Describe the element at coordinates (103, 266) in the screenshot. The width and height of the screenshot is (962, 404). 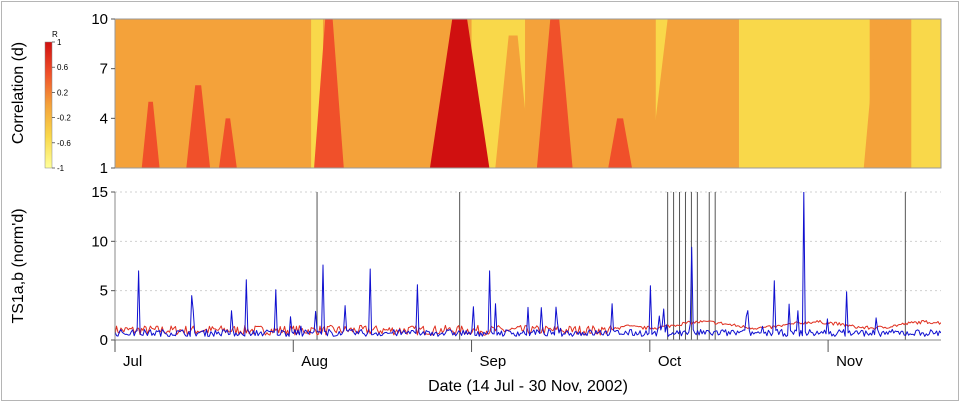
I see `timeseries-y-axis: 0 5 10 15` at that location.